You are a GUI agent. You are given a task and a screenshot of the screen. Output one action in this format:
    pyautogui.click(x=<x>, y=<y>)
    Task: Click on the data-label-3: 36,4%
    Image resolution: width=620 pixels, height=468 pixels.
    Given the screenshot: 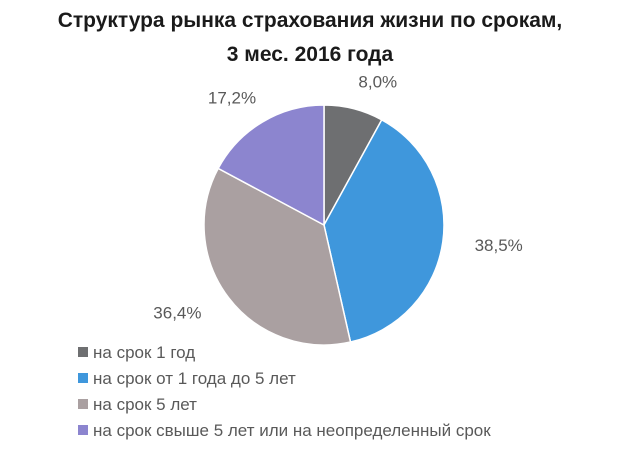 What is the action you would take?
    pyautogui.click(x=177, y=312)
    